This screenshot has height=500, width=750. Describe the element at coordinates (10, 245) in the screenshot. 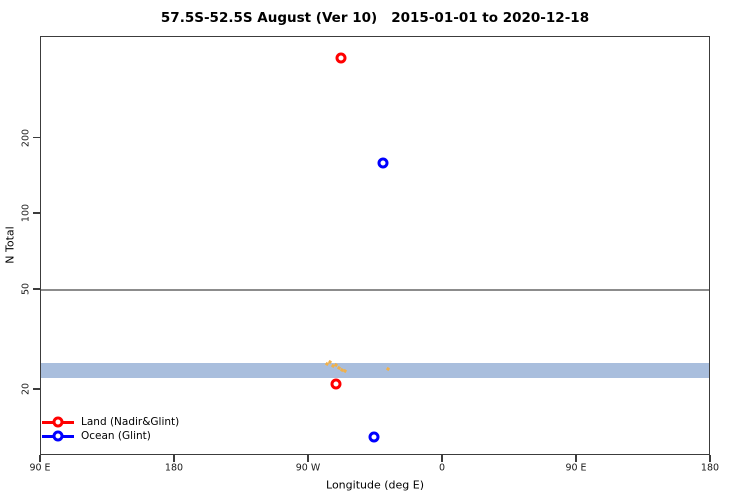

I see `y-axis-title: N Total` at that location.